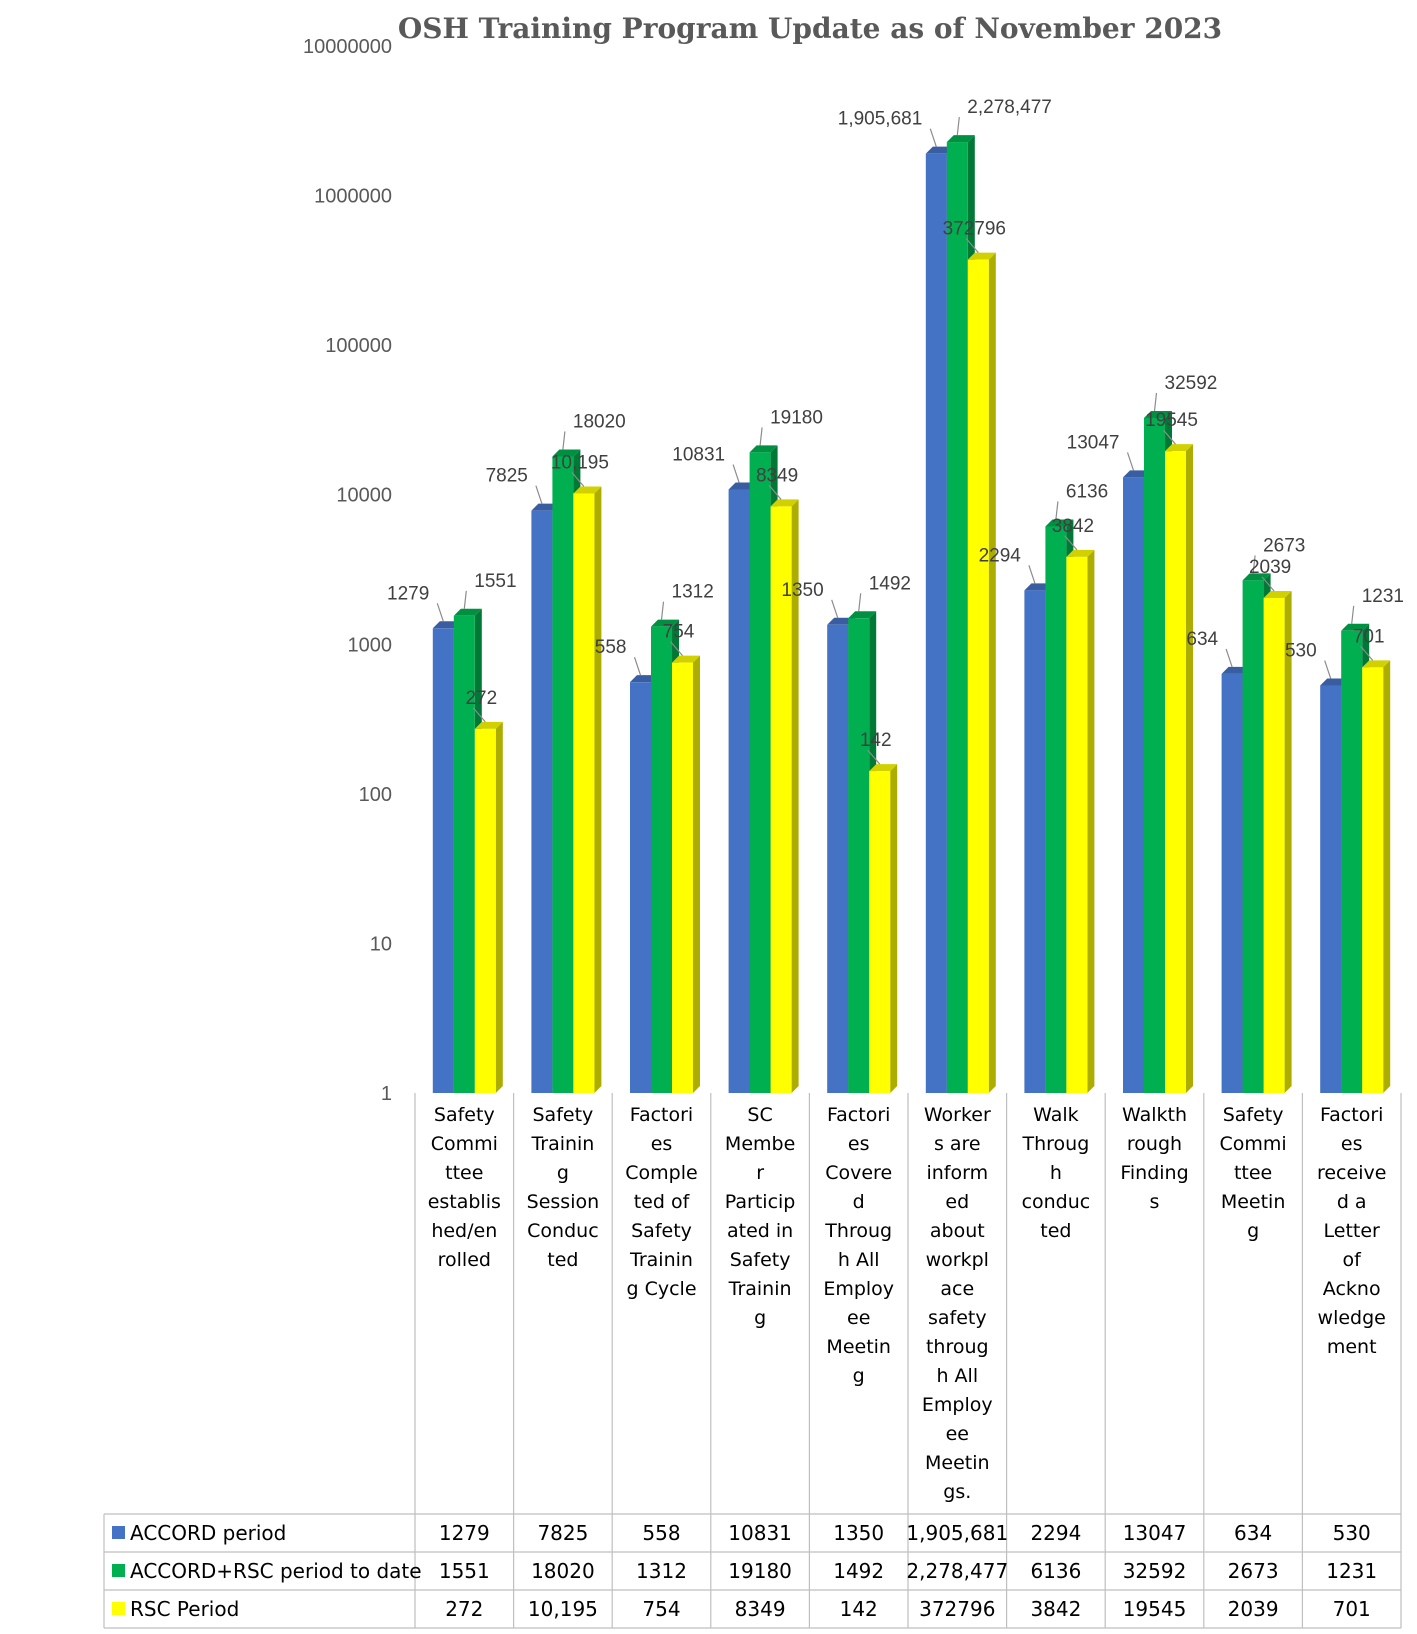  What do you see at coordinates (347, 47) in the screenshot?
I see `y-tick-label: 10000000` at bounding box center [347, 47].